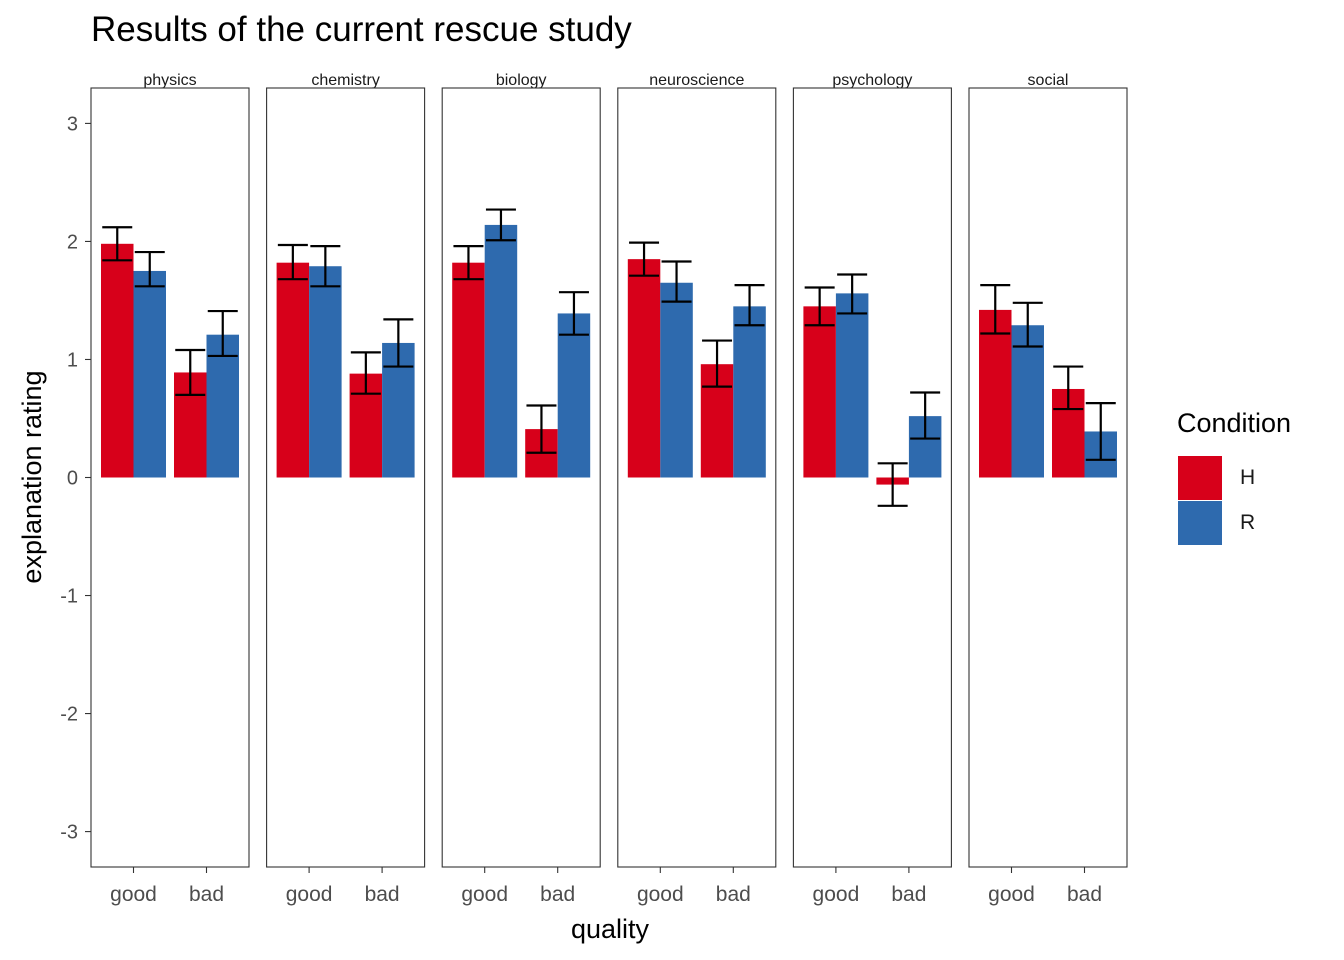 The width and height of the screenshot is (1344, 960). I want to click on legend-label-h: H, so click(1248, 477).